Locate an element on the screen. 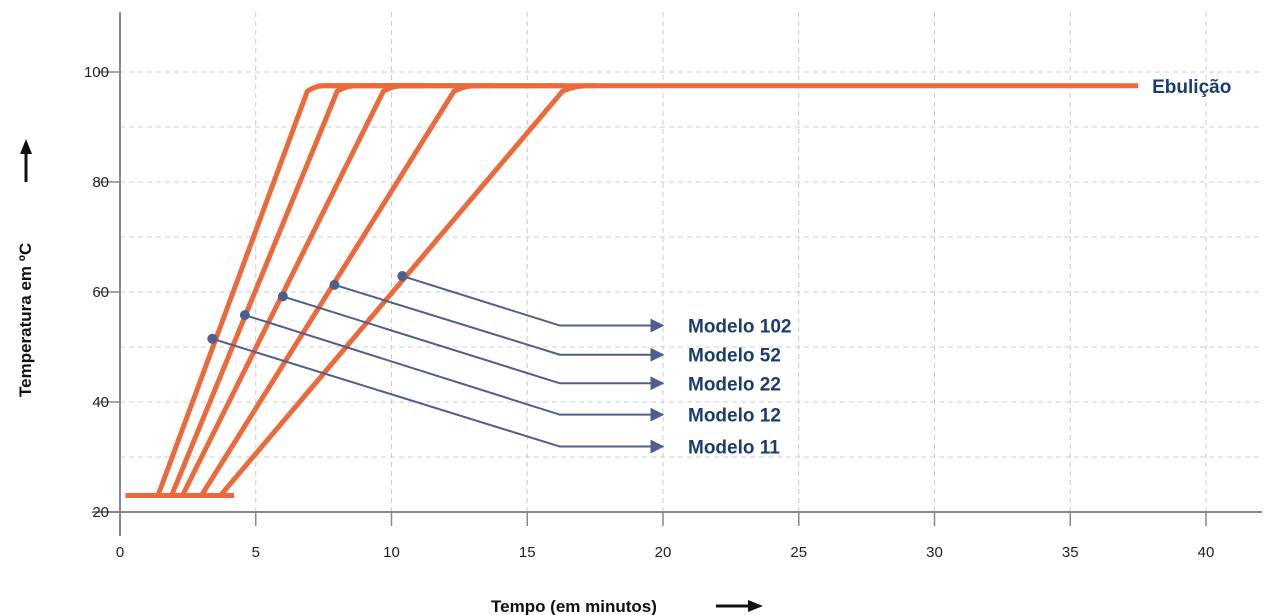 The width and height of the screenshot is (1266, 615). y-axis-title: Temperatura em ºC is located at coordinates (25, 320).